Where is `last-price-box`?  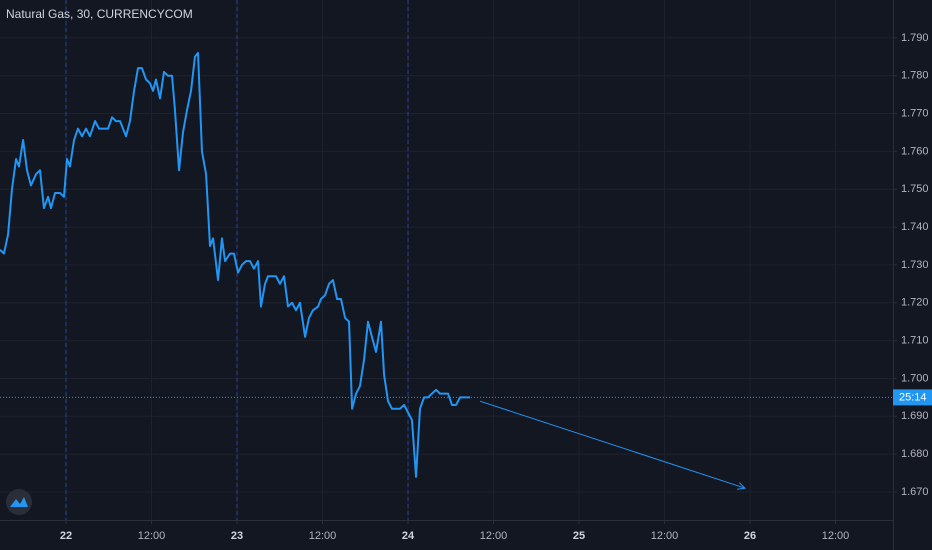 last-price-box is located at coordinates (912, 397).